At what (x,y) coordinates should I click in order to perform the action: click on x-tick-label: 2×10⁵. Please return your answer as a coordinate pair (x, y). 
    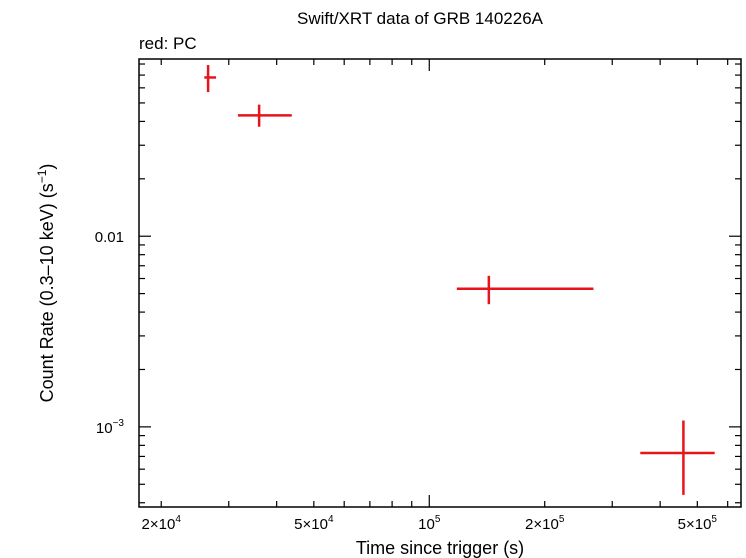
    Looking at the image, I should click on (545, 523).